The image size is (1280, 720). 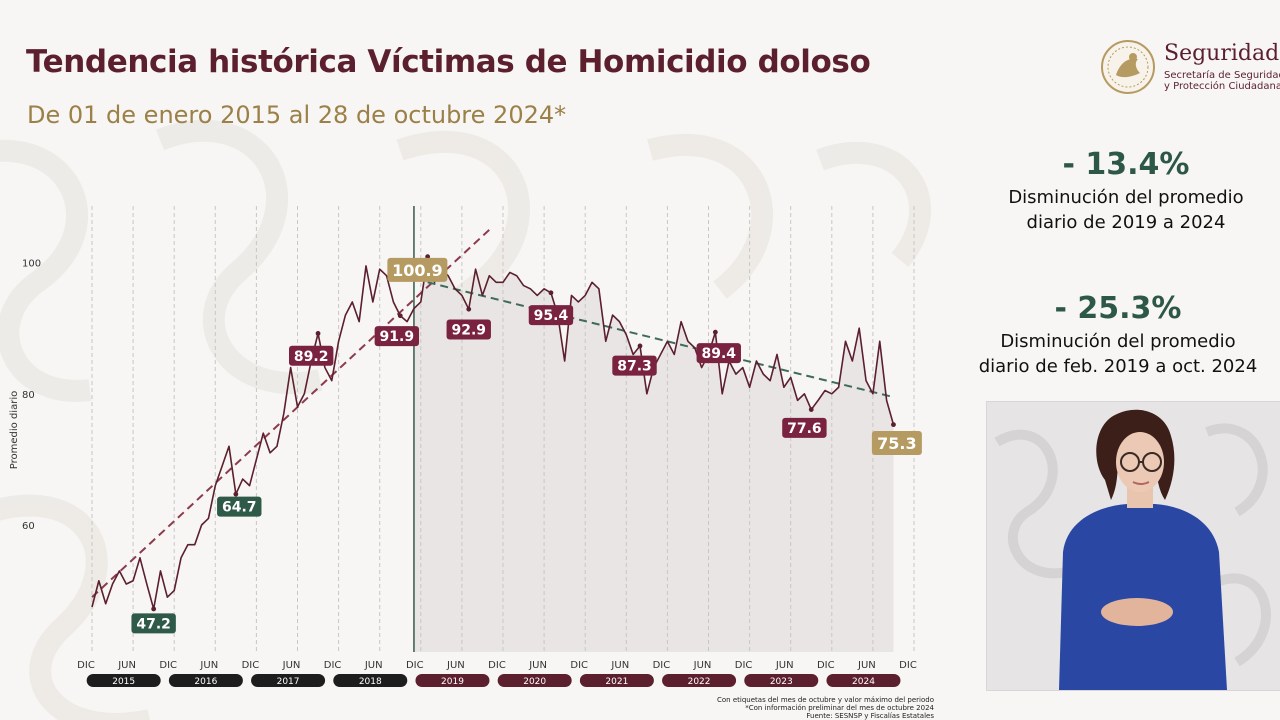 I want to click on data-label: 89.4, so click(x=719, y=354).